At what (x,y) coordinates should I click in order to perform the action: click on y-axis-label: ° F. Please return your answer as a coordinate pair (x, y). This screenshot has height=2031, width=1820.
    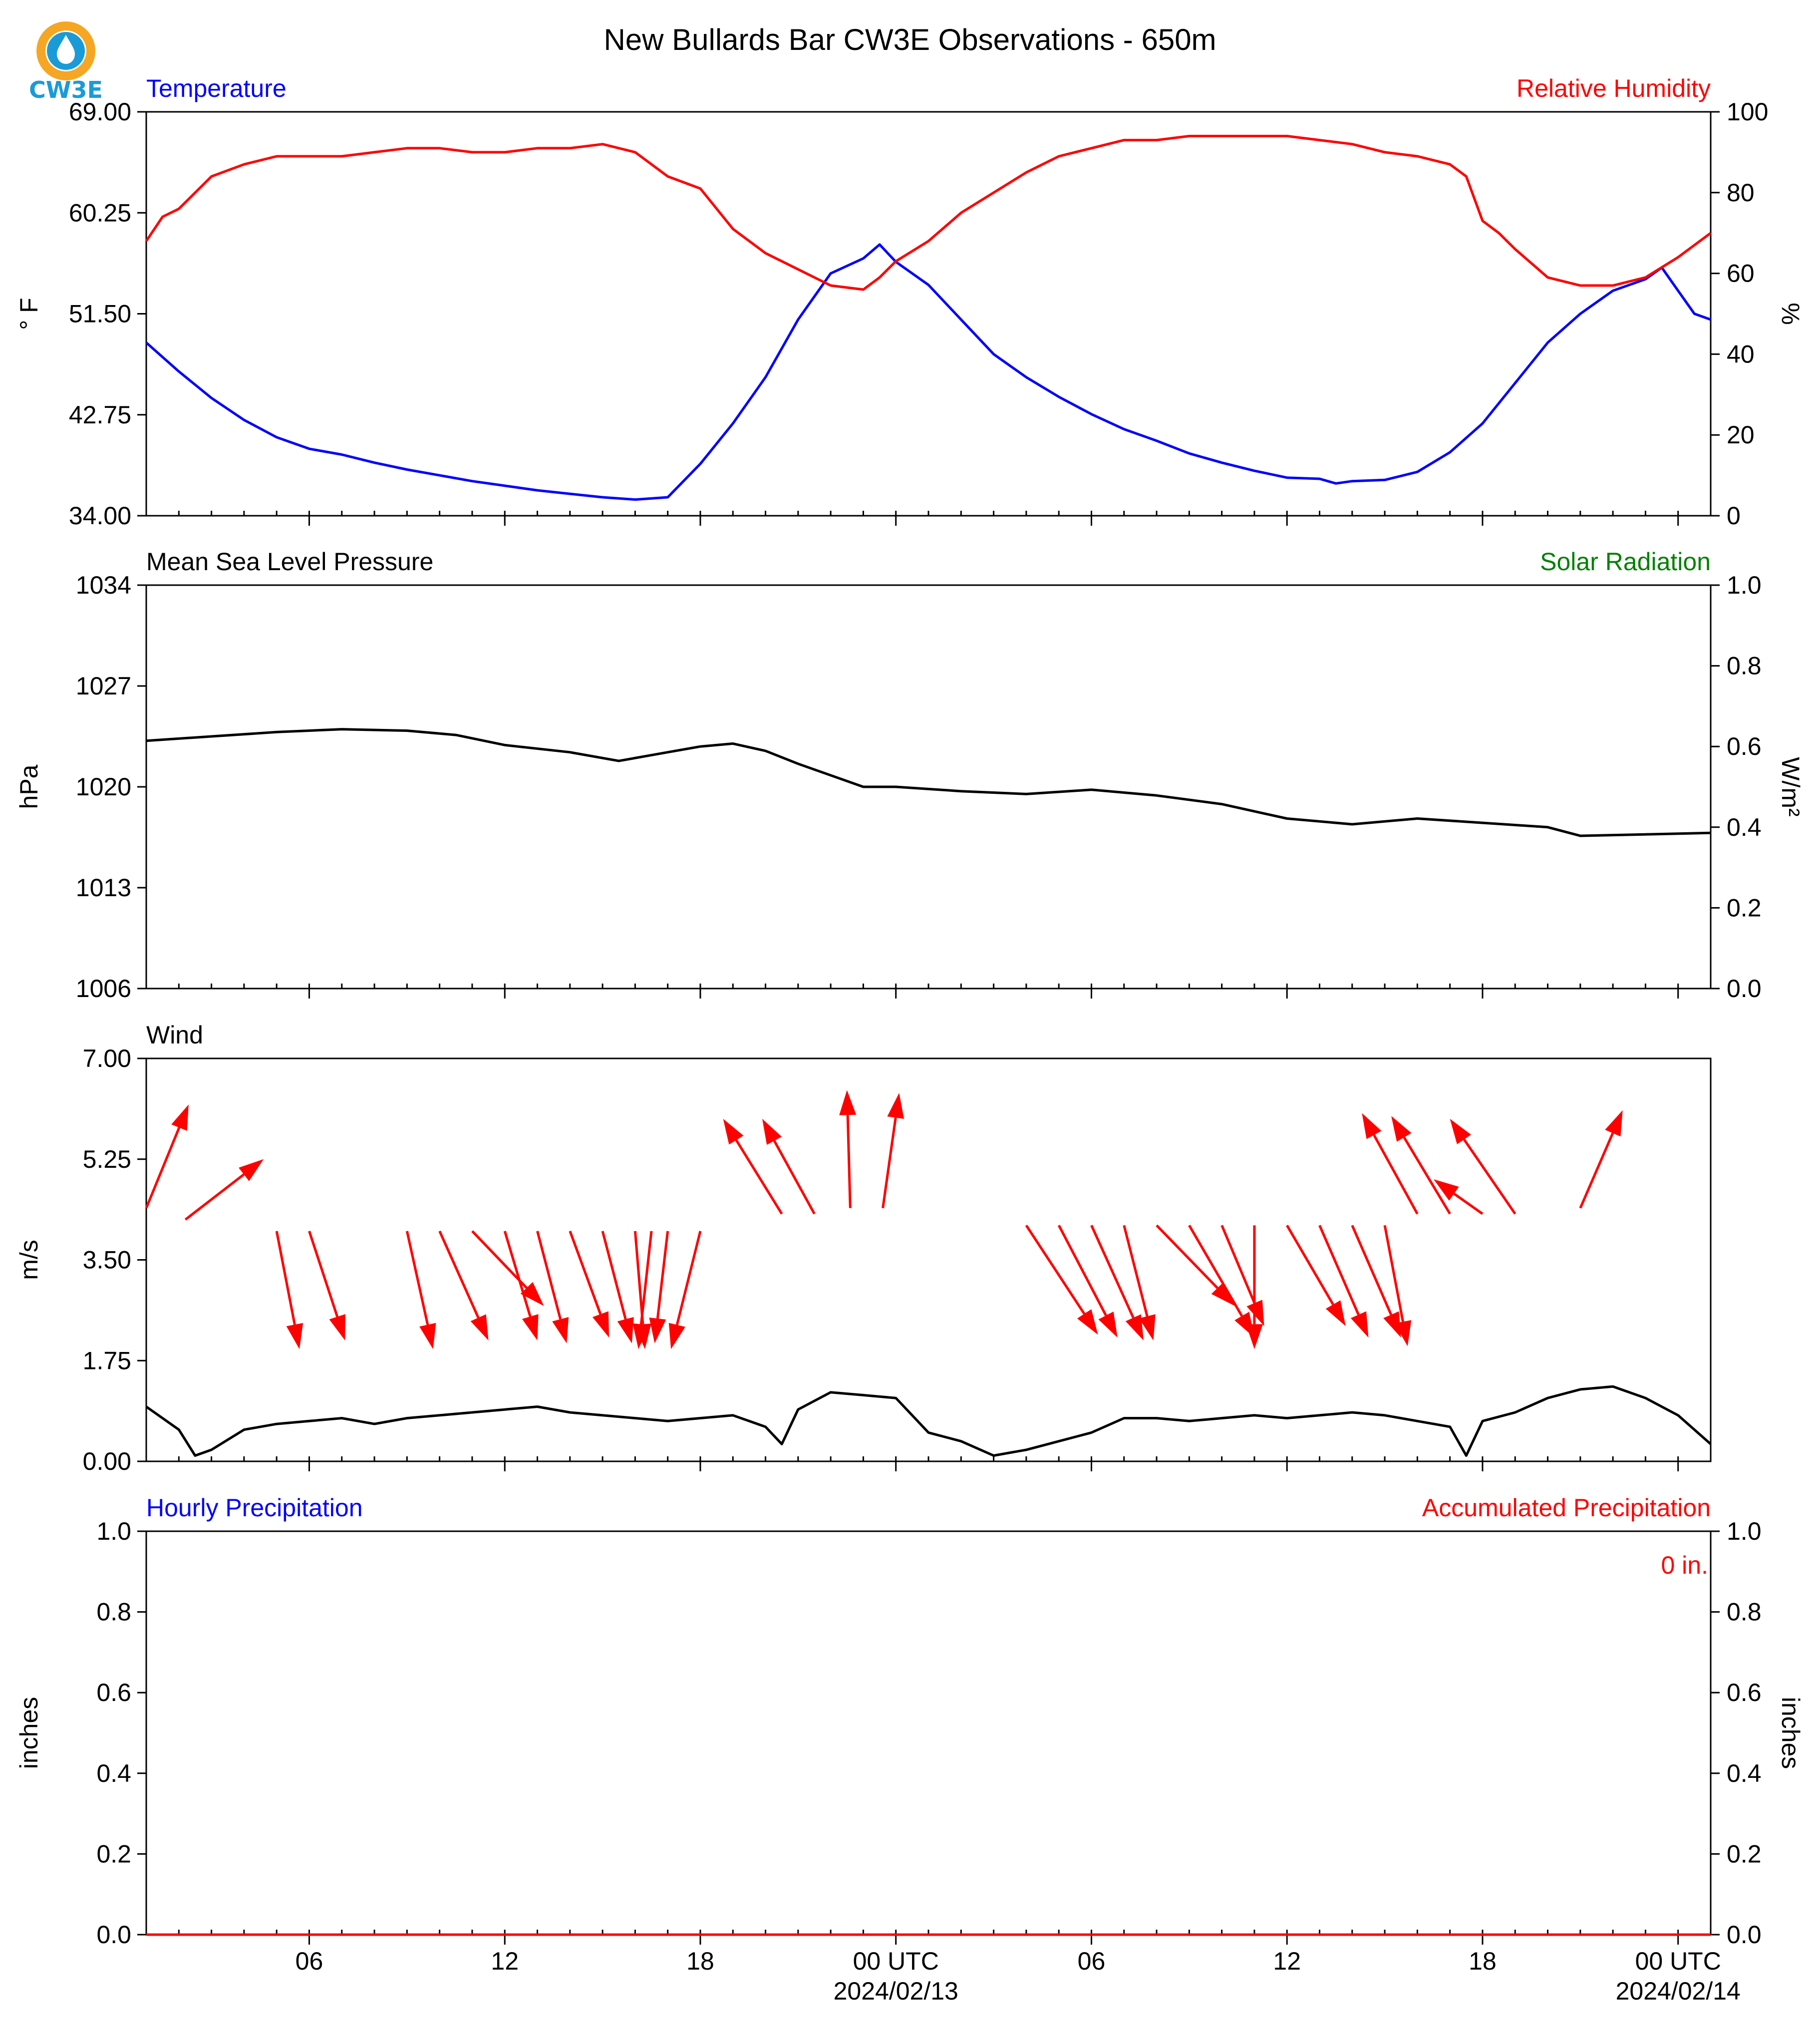
    Looking at the image, I should click on (29, 314).